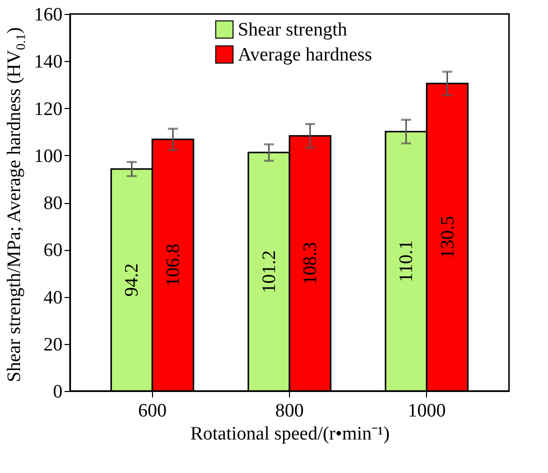  I want to click on y-tick-label: 0, so click(57, 392).